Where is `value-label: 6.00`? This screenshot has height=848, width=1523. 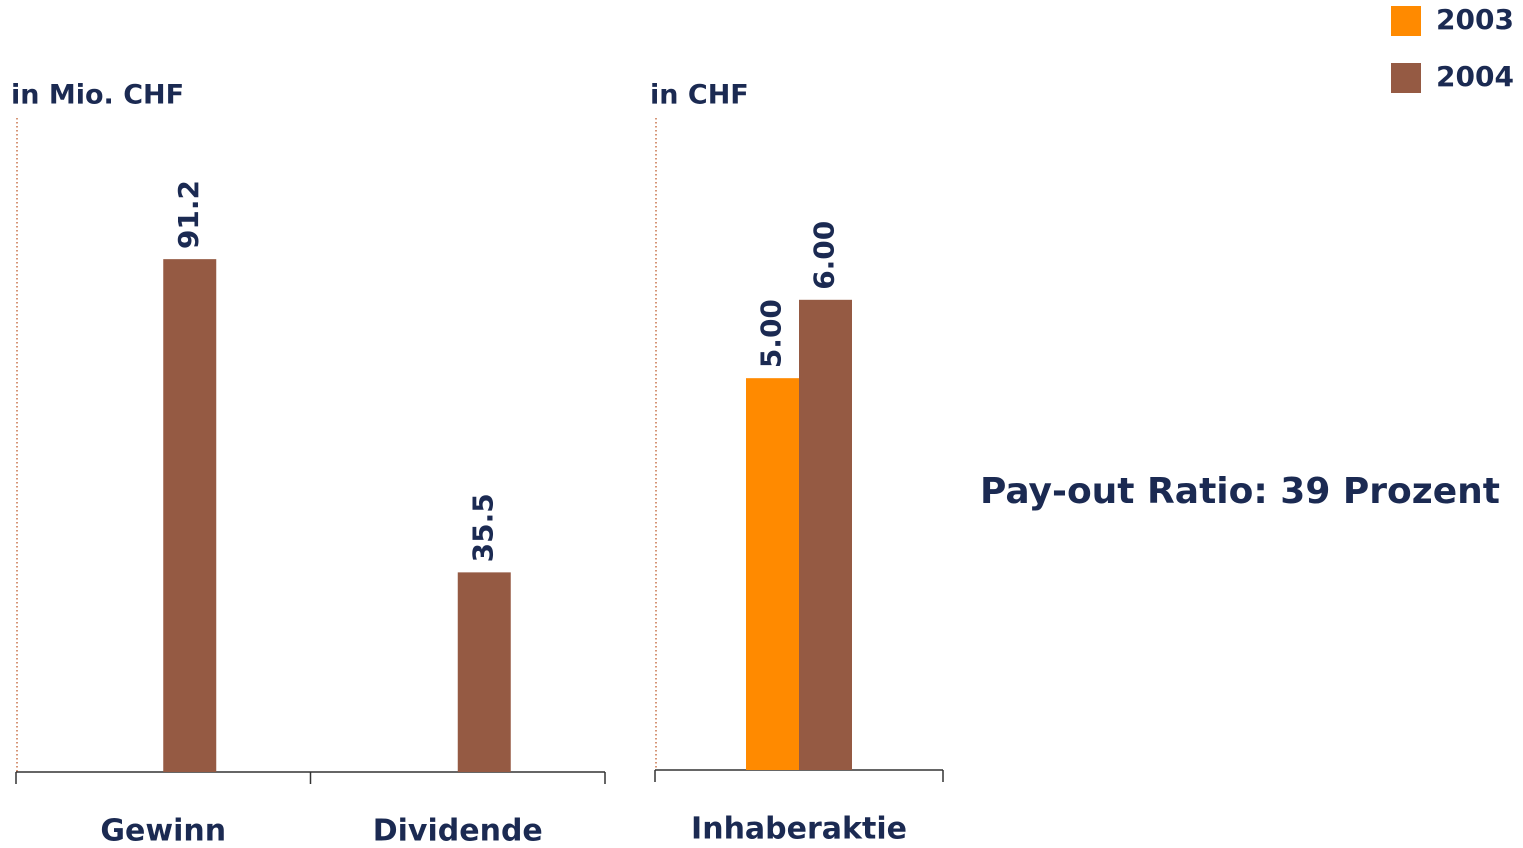
value-label: 6.00 is located at coordinates (824, 255).